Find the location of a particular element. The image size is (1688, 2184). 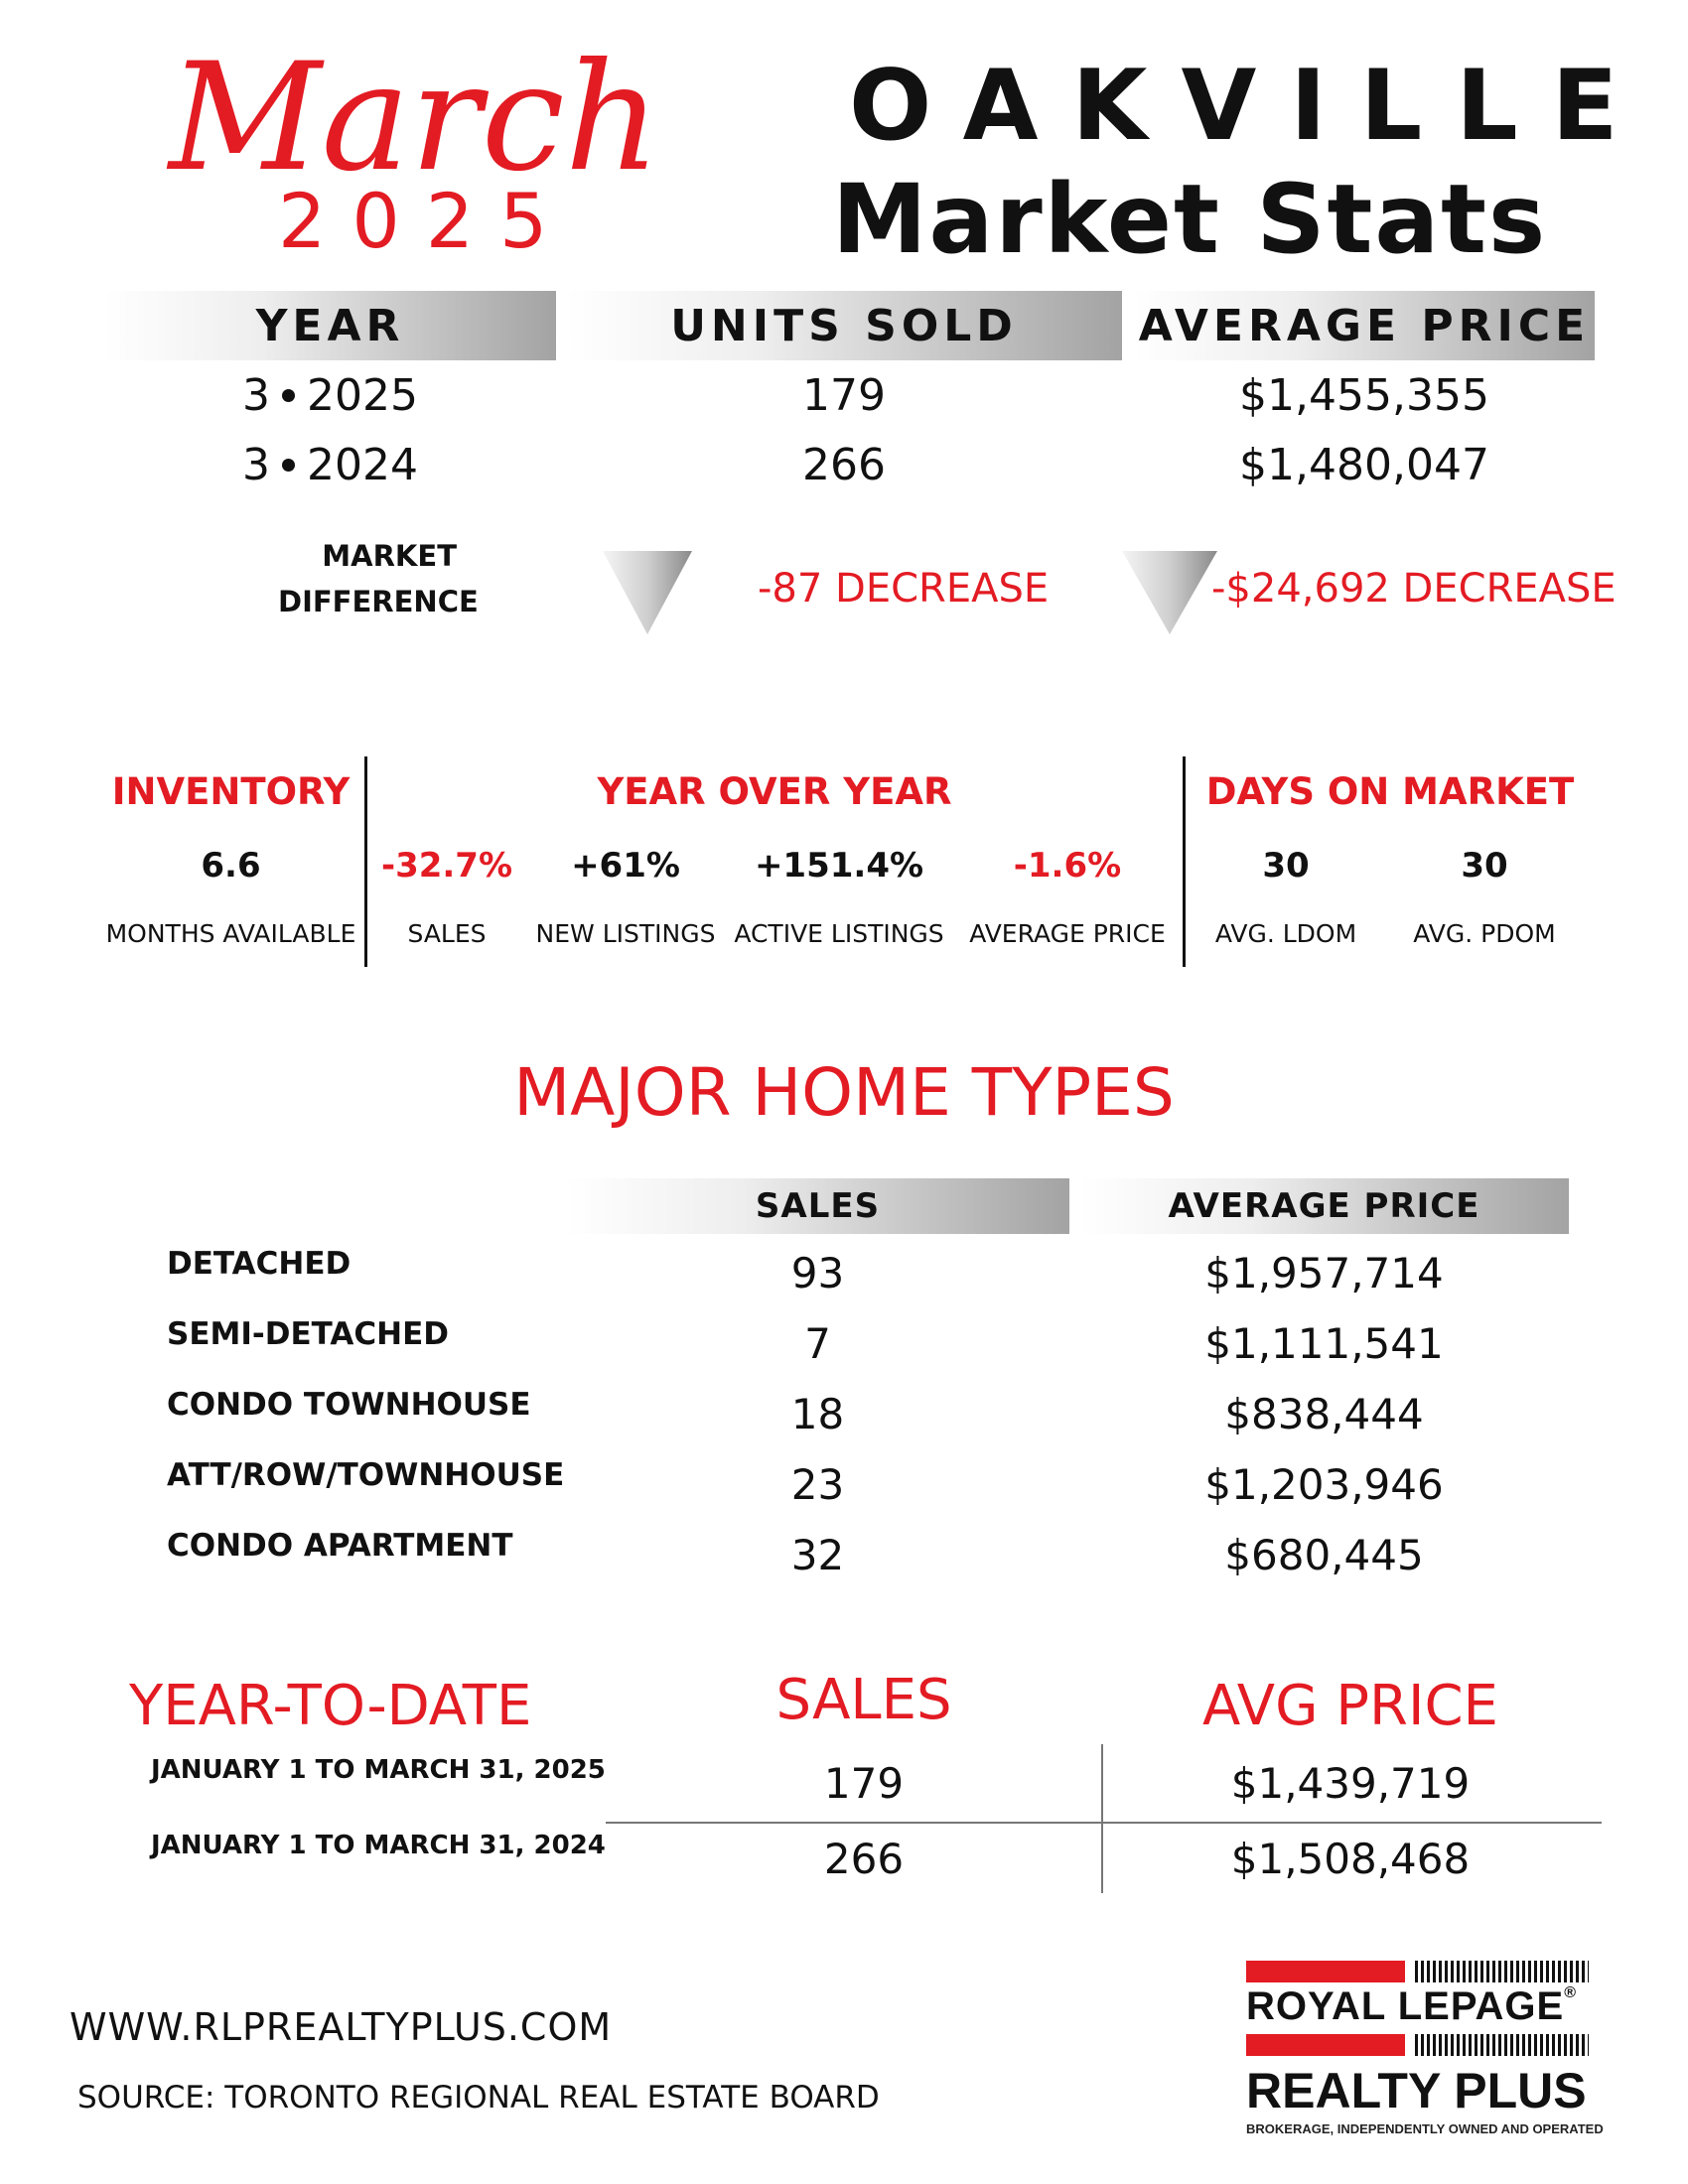

month-script-title: March is located at coordinates (417, 114).